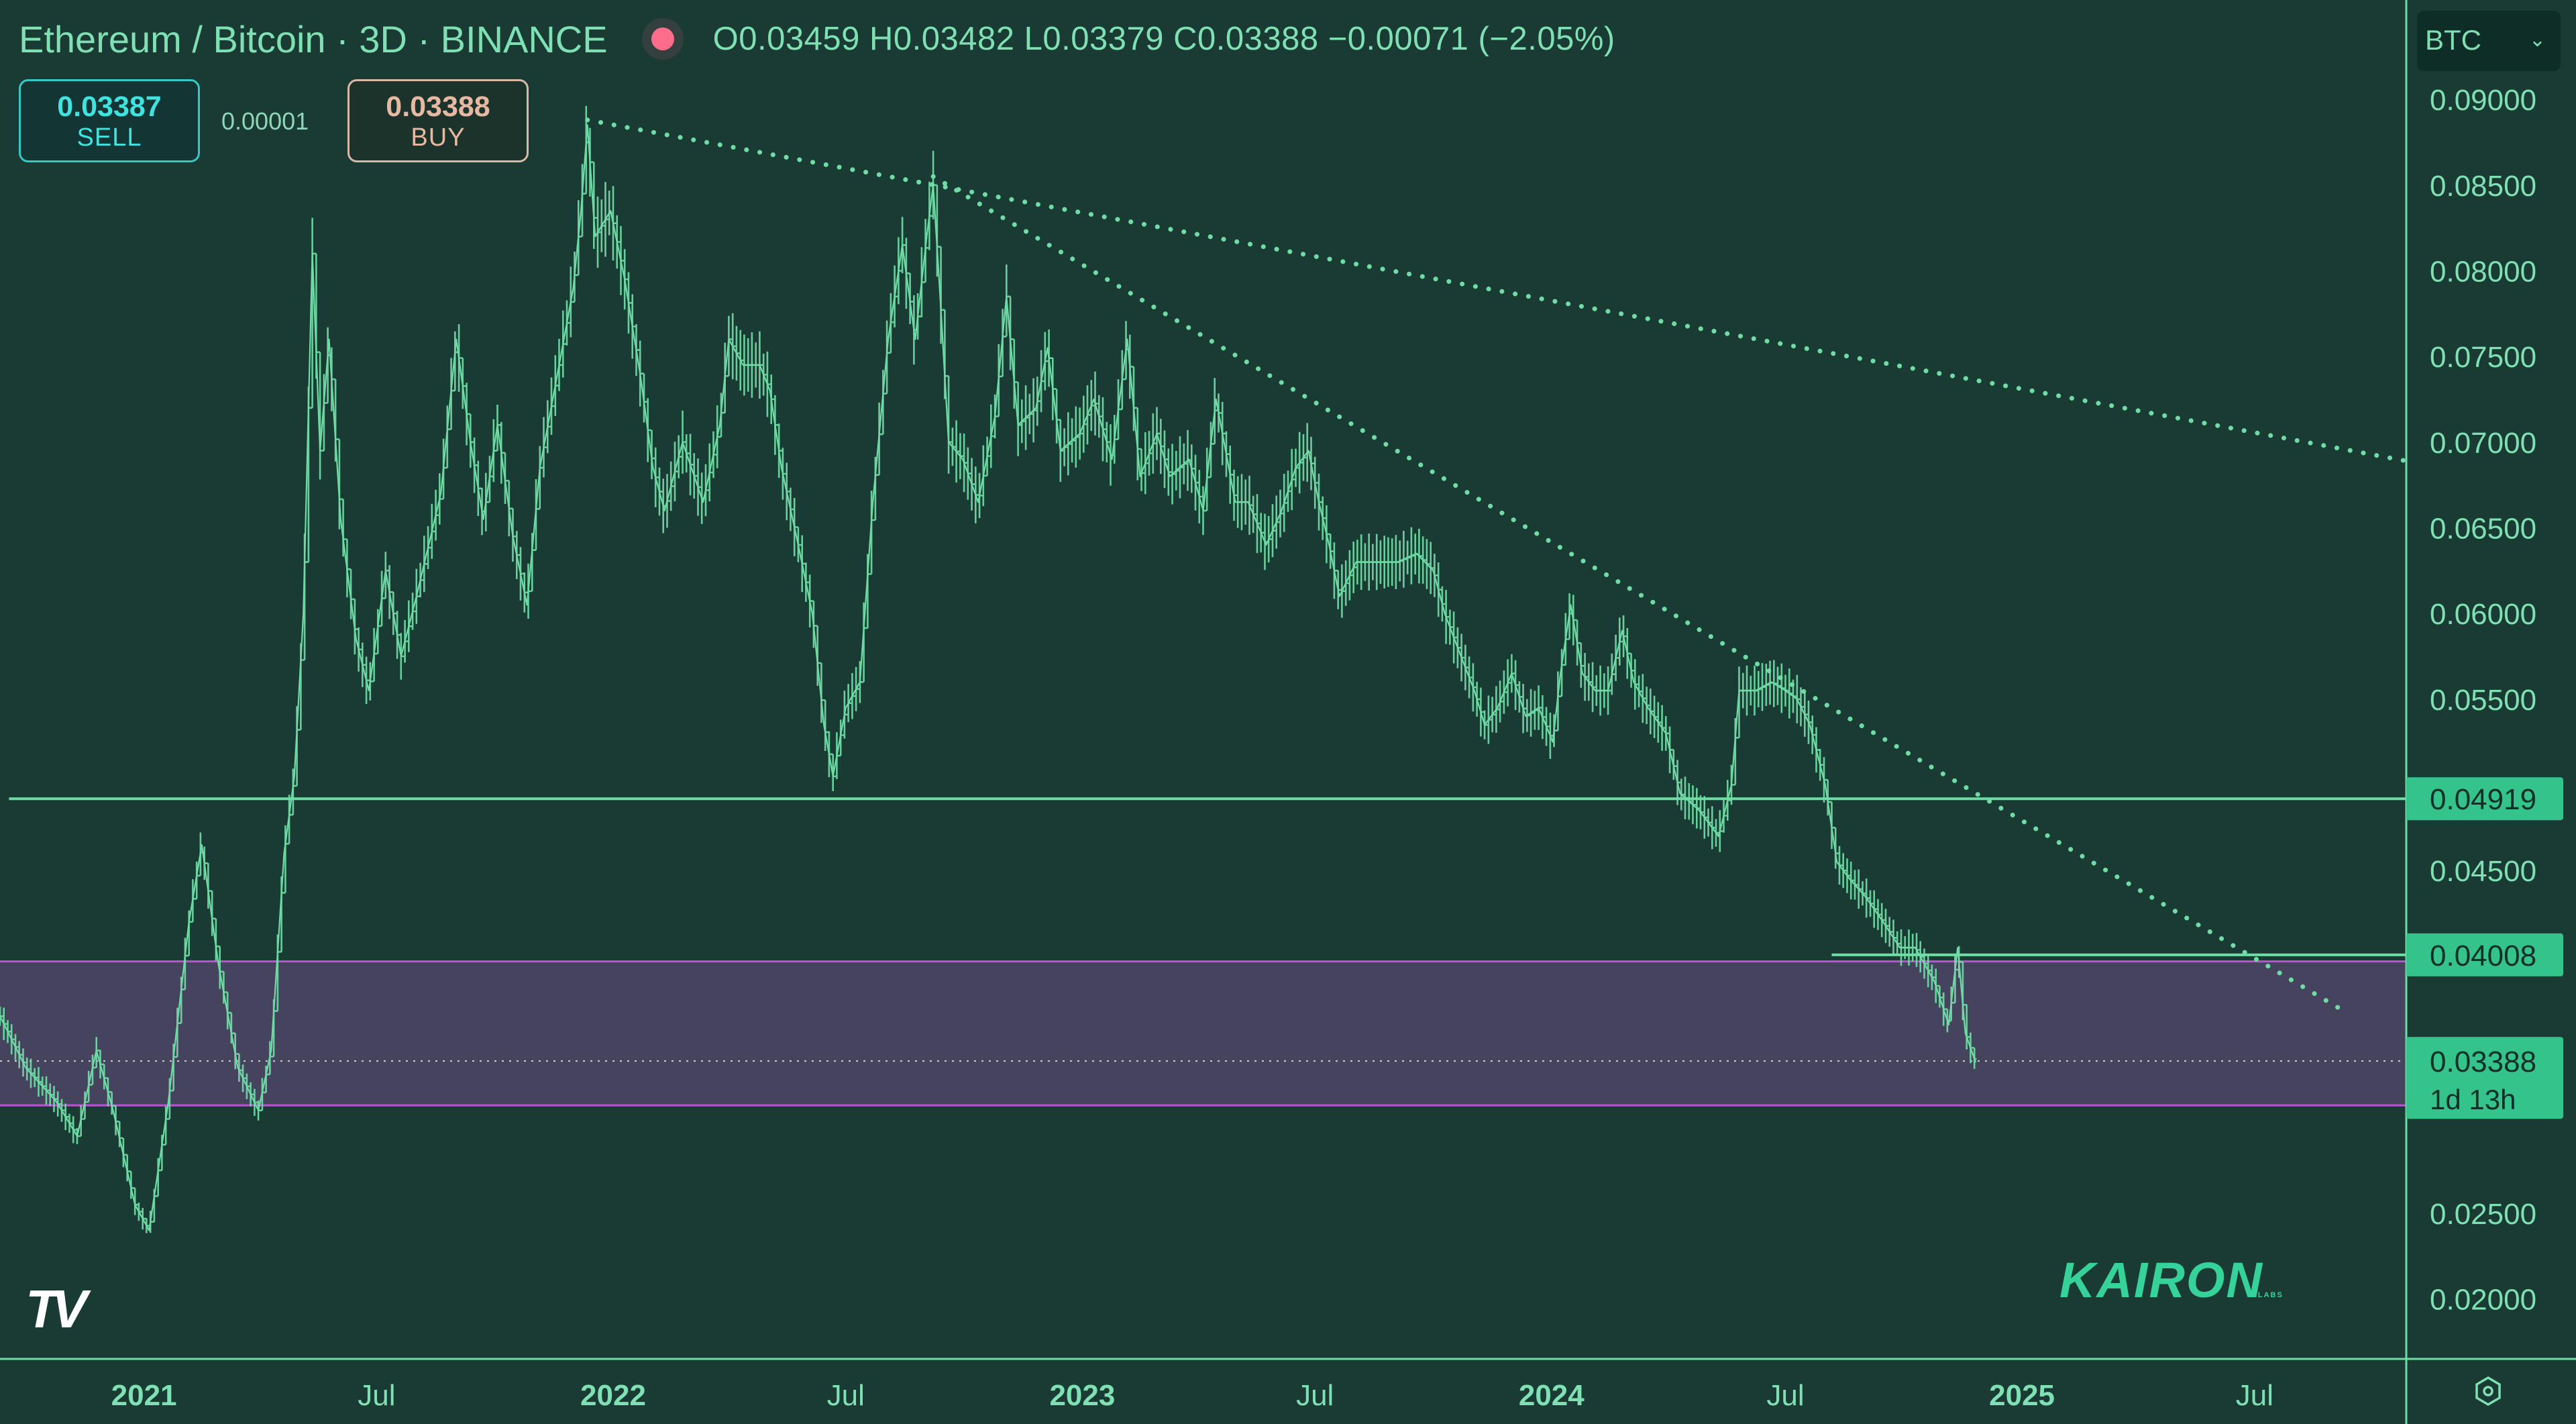 This screenshot has height=1424, width=2576. I want to click on sell-price: 0.03387, so click(109, 107).